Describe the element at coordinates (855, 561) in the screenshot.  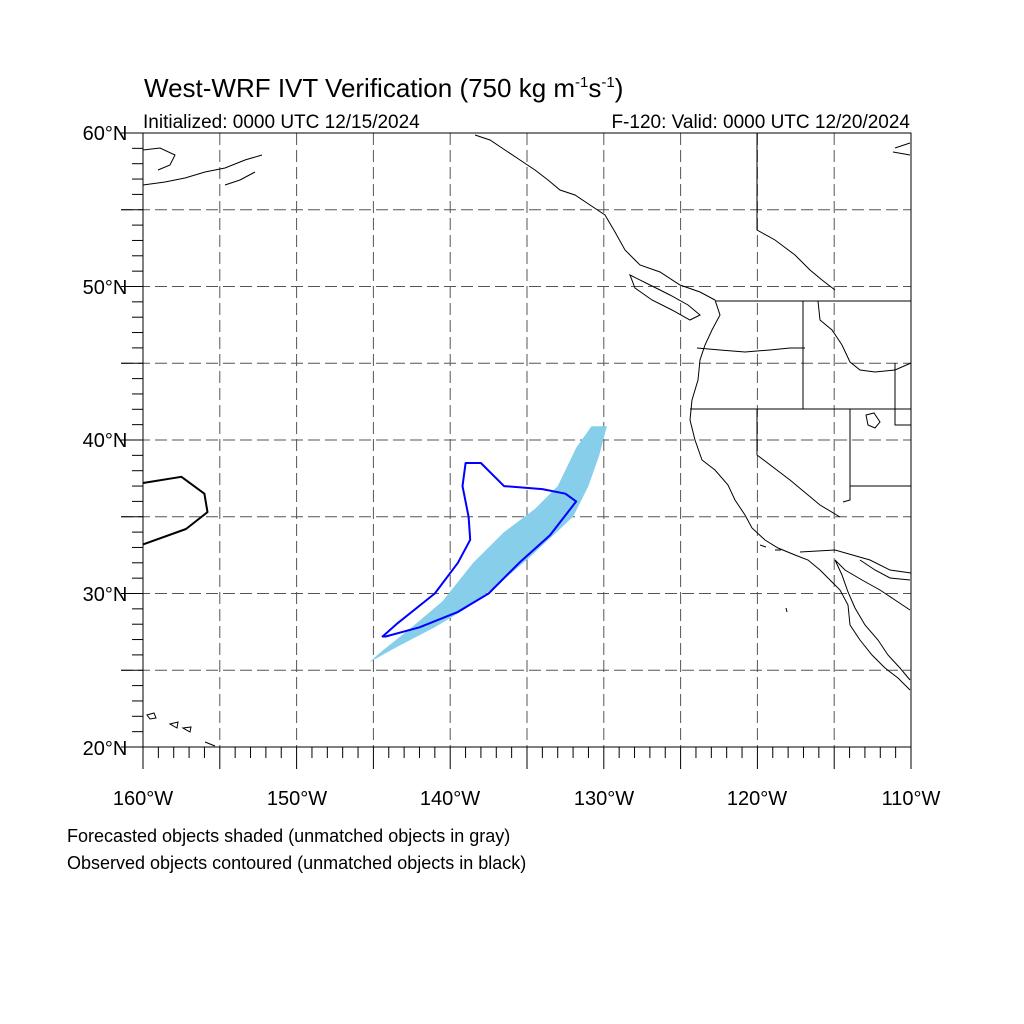
I see `border-us-mexico` at that location.